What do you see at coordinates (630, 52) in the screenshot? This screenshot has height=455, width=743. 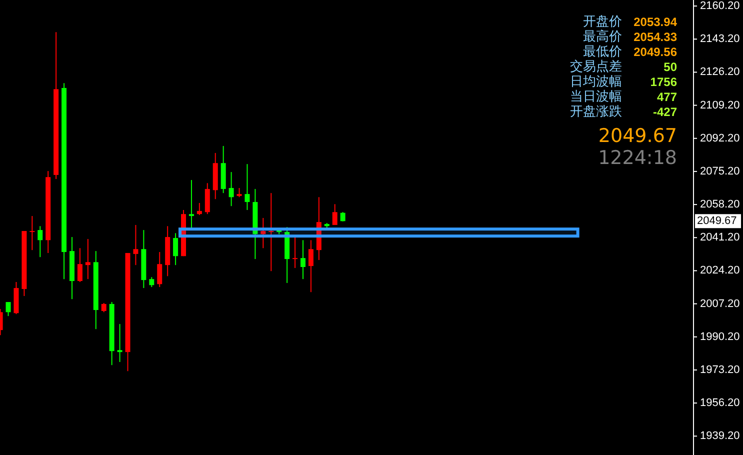 I see `annotation: 最低价 2049.56` at bounding box center [630, 52].